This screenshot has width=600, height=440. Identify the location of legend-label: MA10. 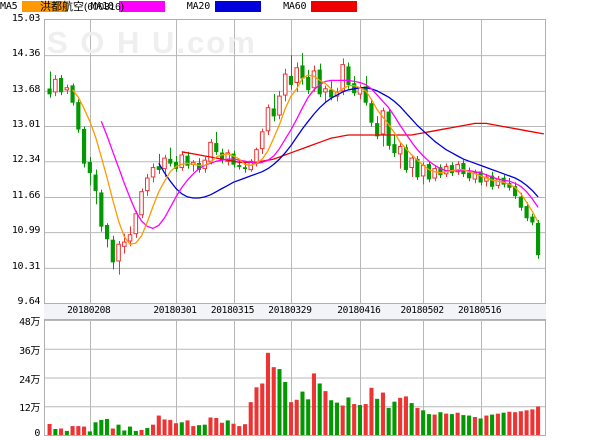
(102, 6).